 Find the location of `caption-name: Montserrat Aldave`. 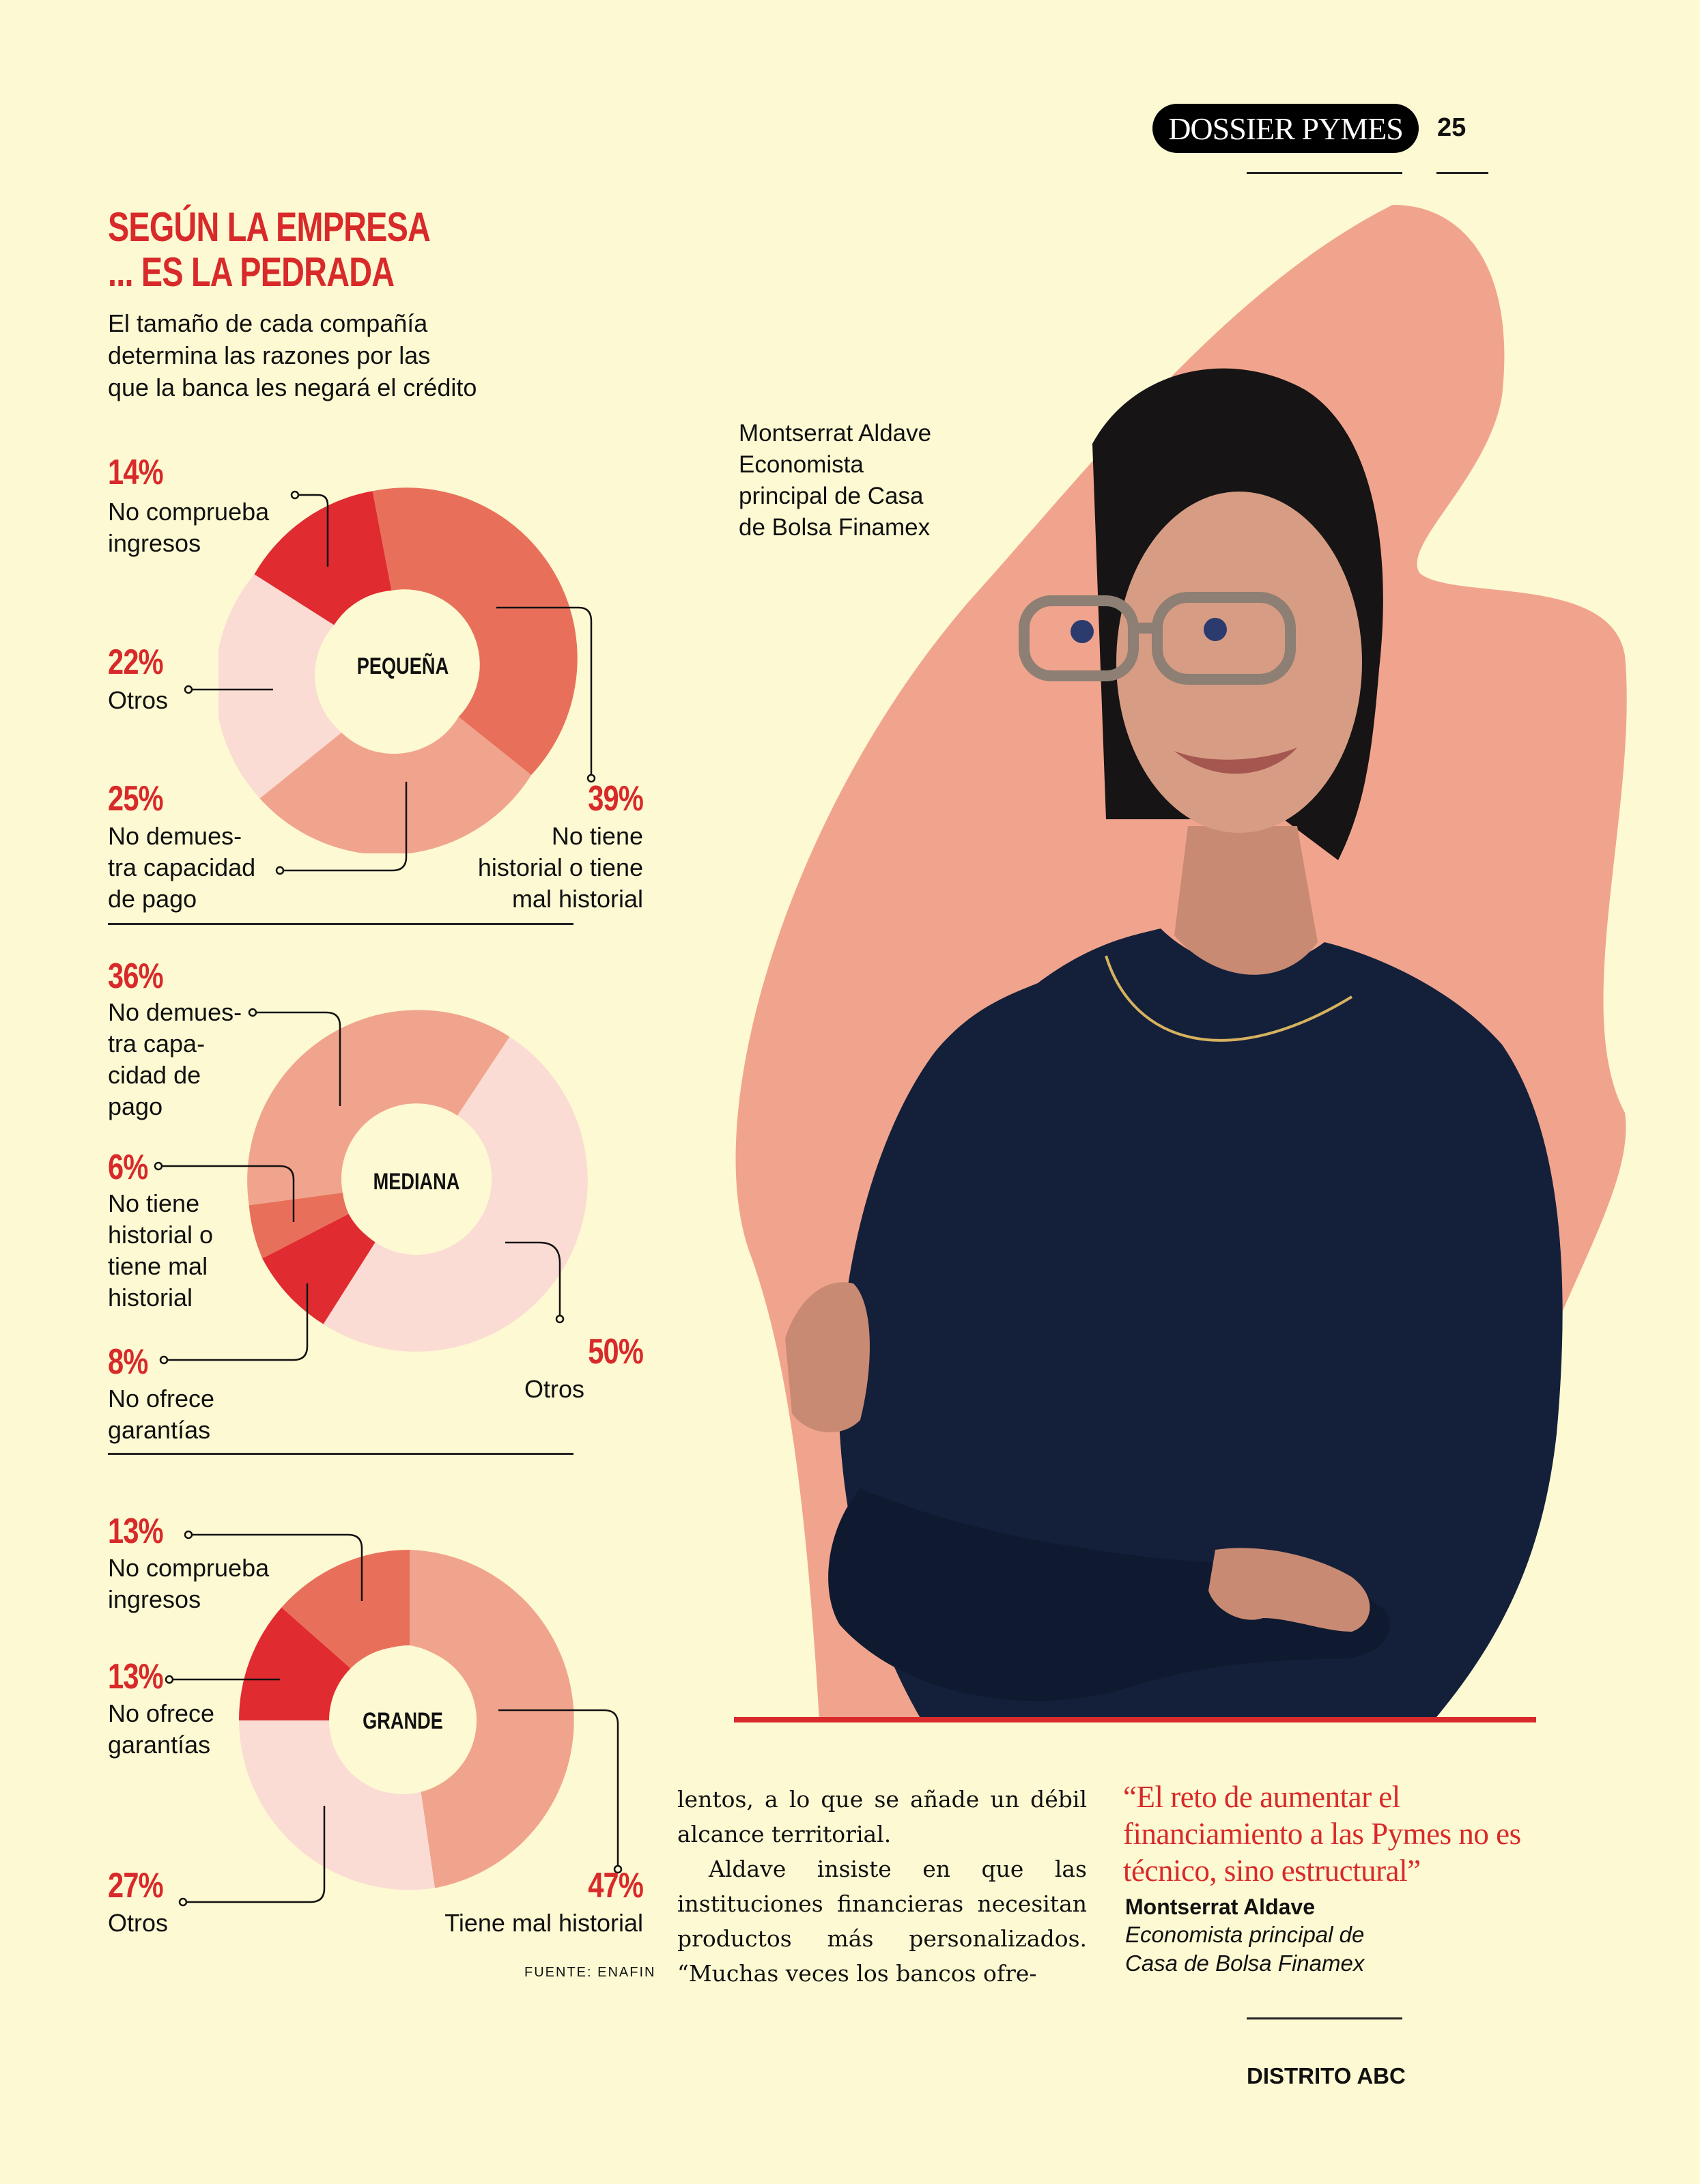

caption-name: Montserrat Aldave is located at coordinates (835, 433).